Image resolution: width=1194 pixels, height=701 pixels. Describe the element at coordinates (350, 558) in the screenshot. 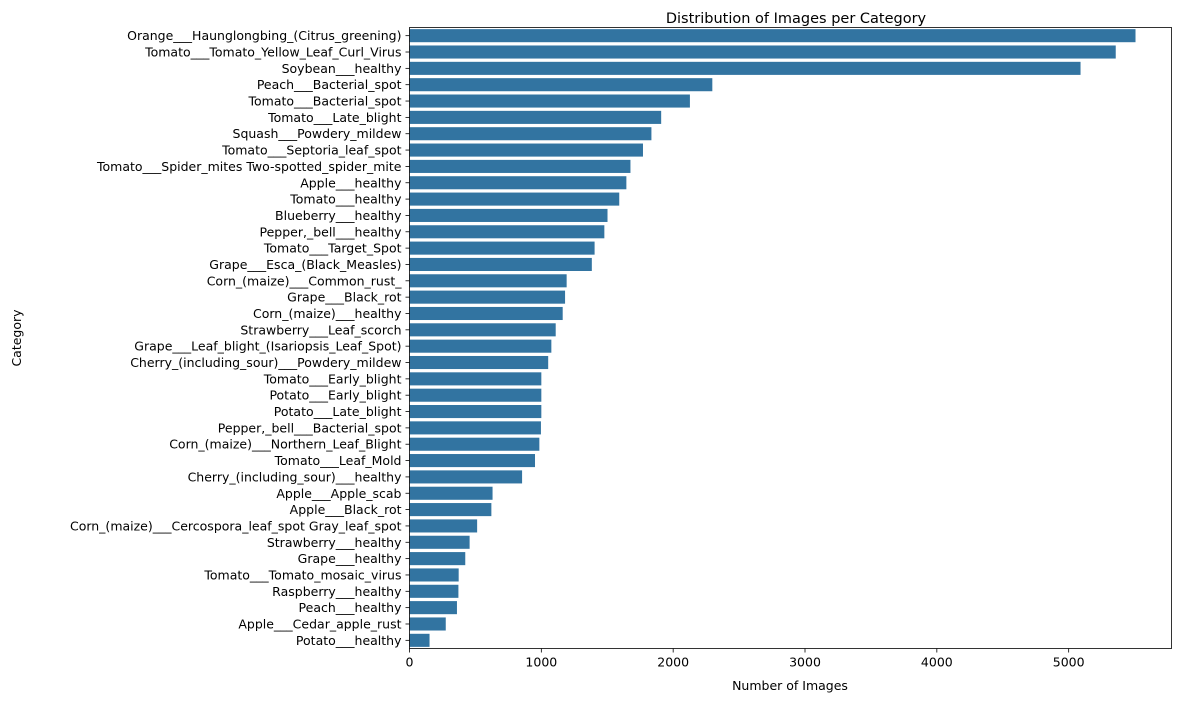

I see `y-tick-label: Grape___healthy` at that location.